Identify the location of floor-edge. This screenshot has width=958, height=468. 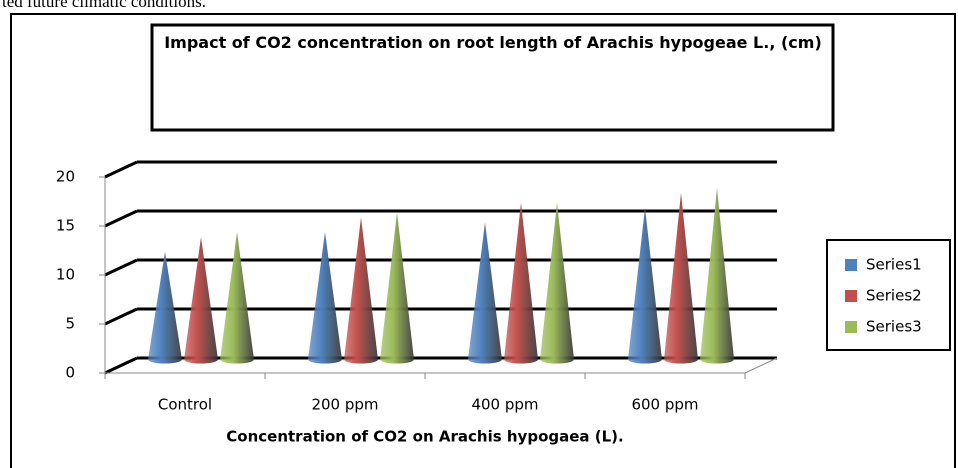
(761, 365).